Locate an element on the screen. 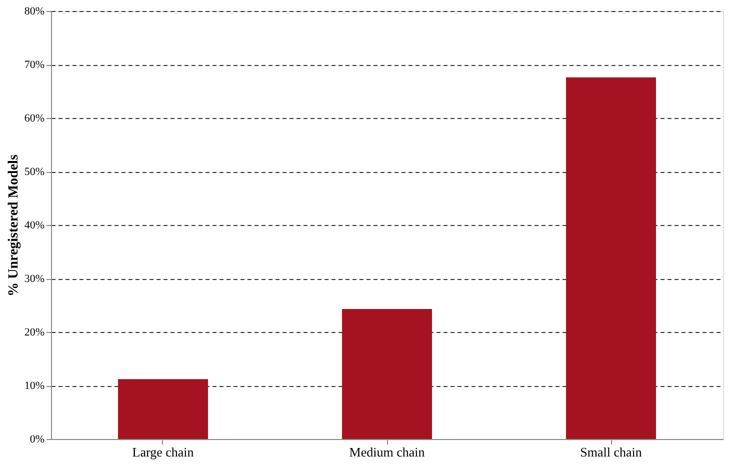 The image size is (752, 475). x-tick-label: Small chain is located at coordinates (611, 452).